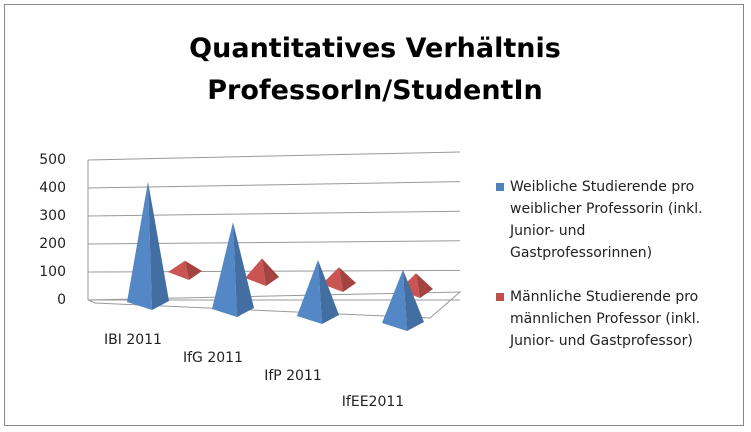  What do you see at coordinates (52, 160) in the screenshot?
I see `y-tick-label: 500` at bounding box center [52, 160].